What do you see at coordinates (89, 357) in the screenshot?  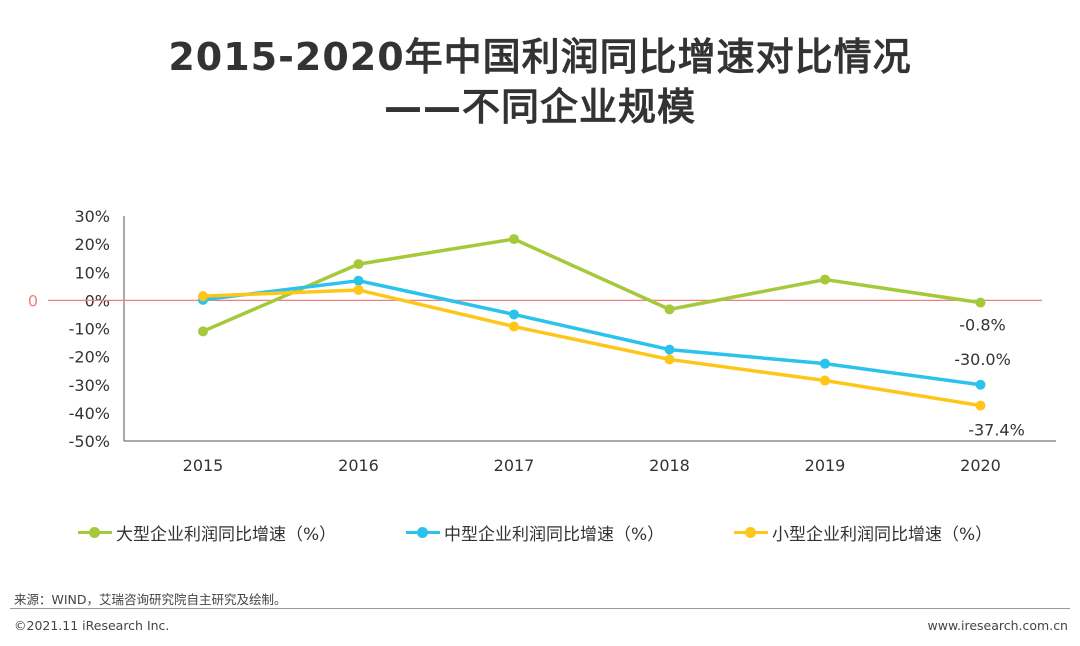 I see `y-tick-label: -20%` at bounding box center [89, 357].